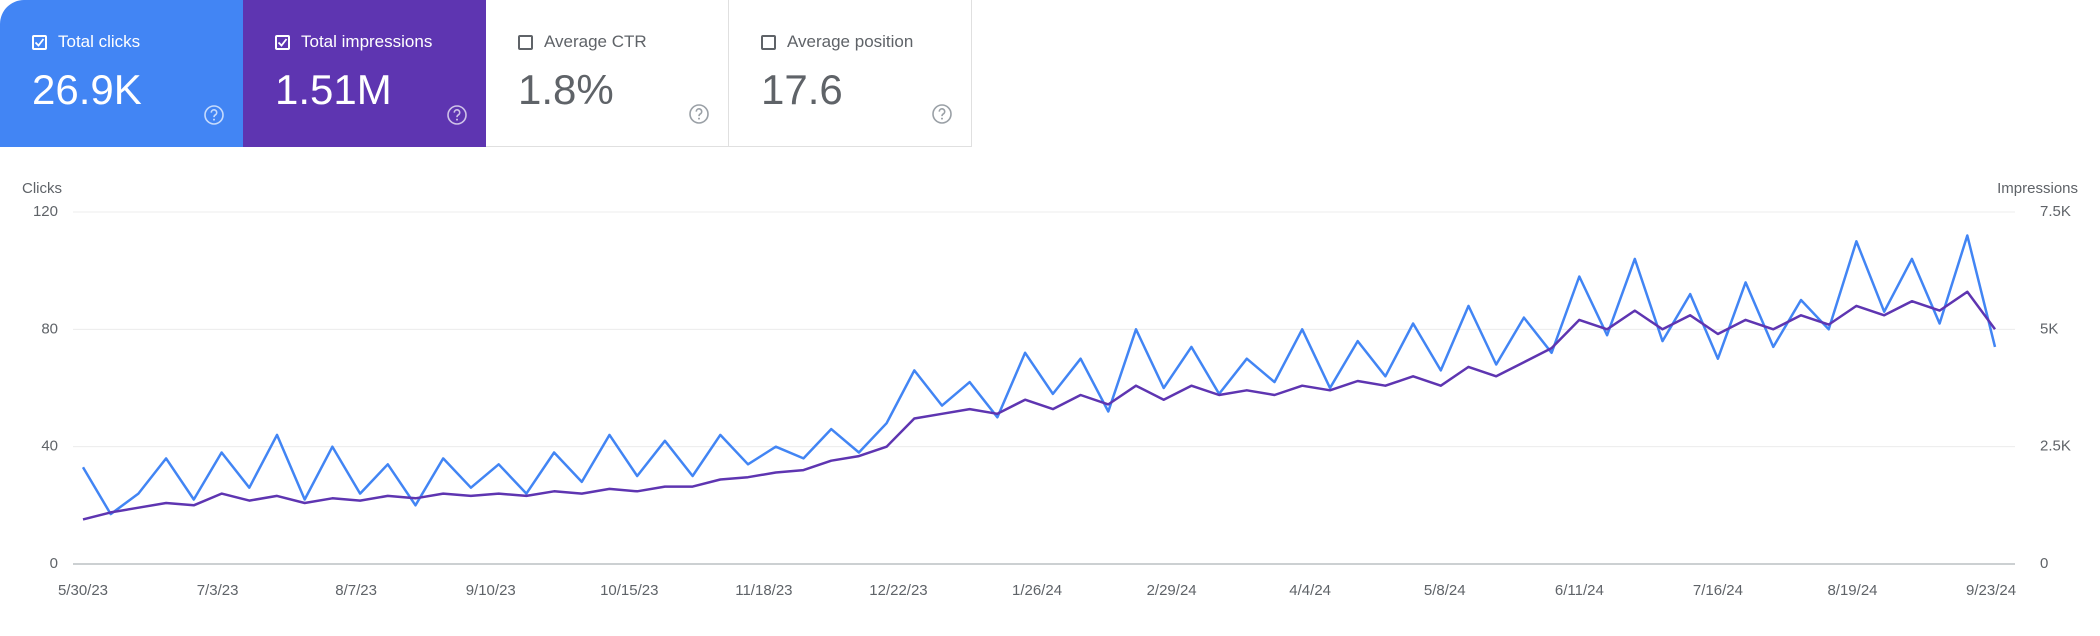 This screenshot has height=636, width=2100. What do you see at coordinates (629, 590) in the screenshot?
I see `x-tick-label: 10/15/23` at bounding box center [629, 590].